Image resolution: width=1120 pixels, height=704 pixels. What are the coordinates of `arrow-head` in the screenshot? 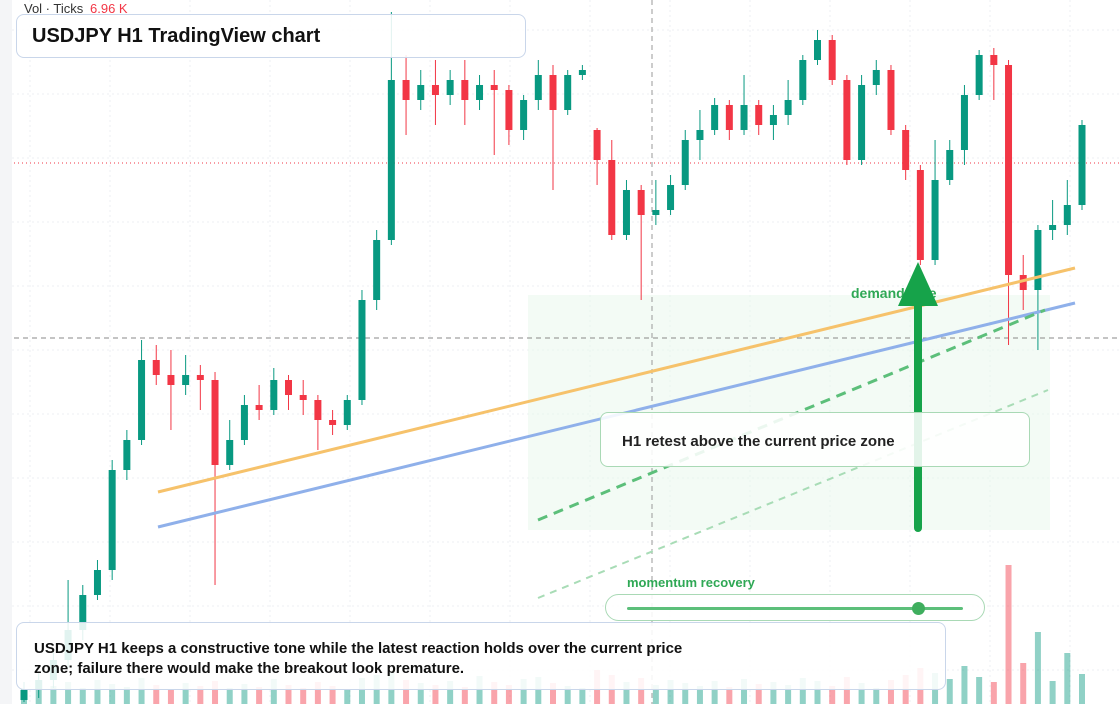 It's located at (918, 284).